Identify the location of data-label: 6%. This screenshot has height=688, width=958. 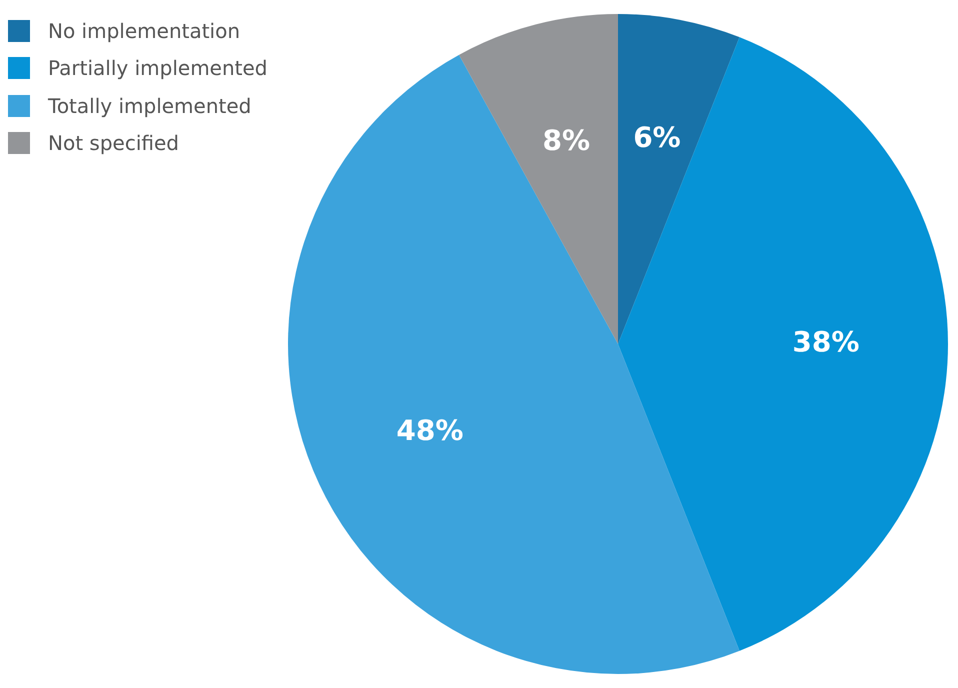
(657, 137).